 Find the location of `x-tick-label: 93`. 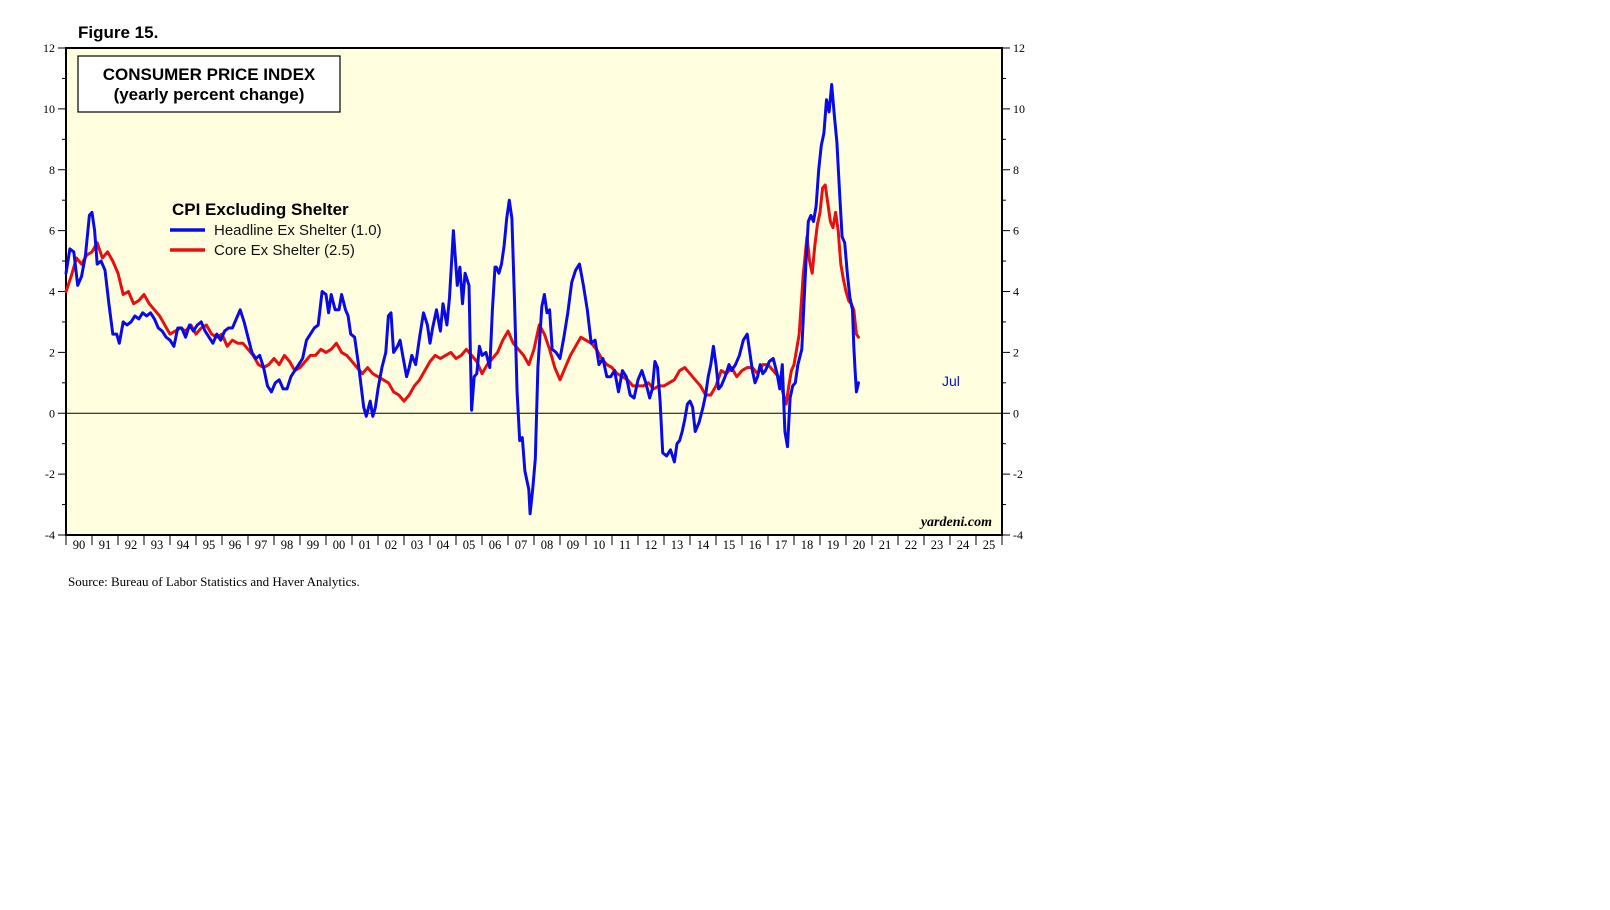

x-tick-label: 93 is located at coordinates (157, 545).